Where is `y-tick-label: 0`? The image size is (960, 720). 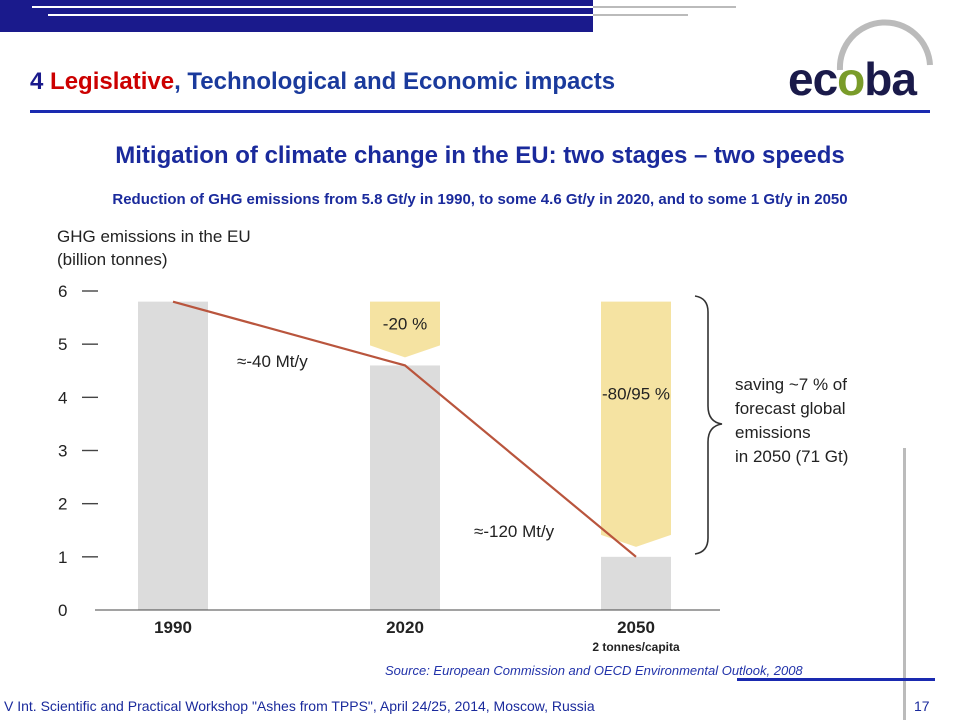
y-tick-label: 0 is located at coordinates (62, 610).